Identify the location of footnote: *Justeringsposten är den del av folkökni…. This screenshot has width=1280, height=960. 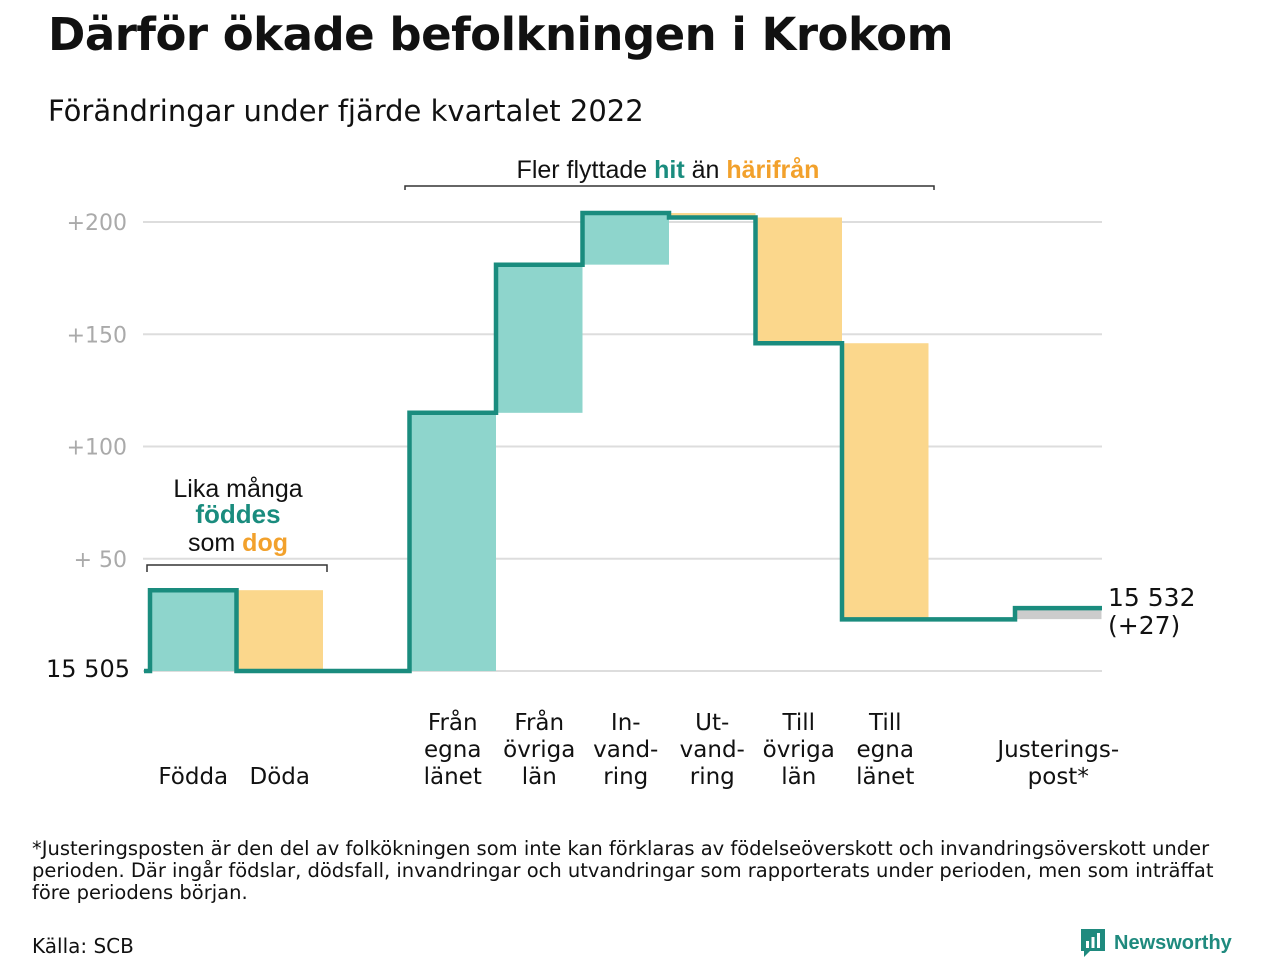
(623, 870).